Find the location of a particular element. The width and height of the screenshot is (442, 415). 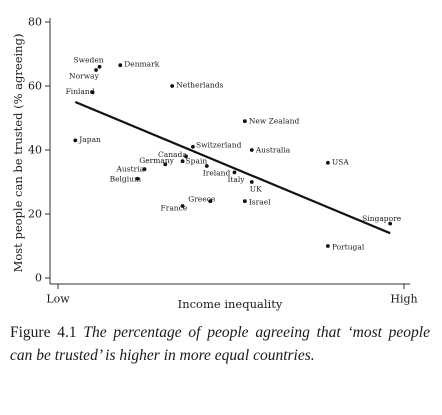

point-australia is located at coordinates (251, 150).